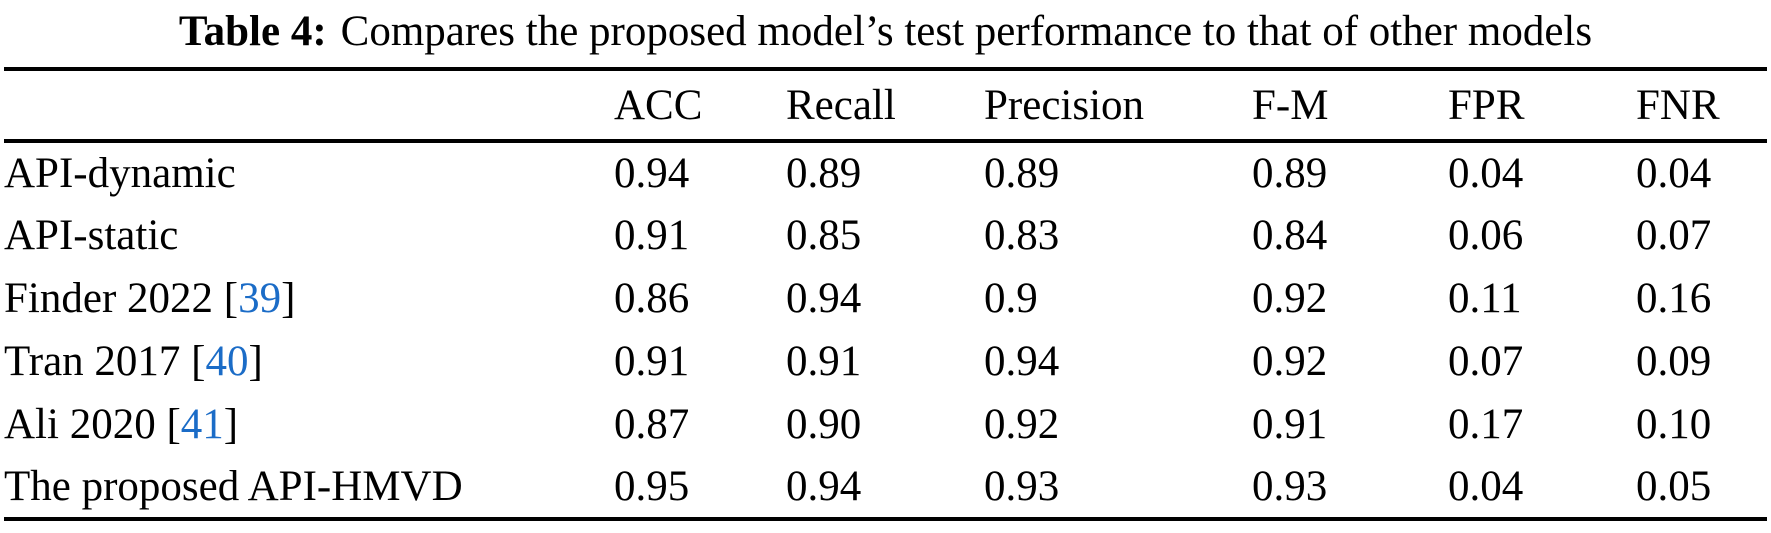 The width and height of the screenshot is (1771, 533). Describe the element at coordinates (885, 298) in the screenshot. I see `table-row: Finder 2022 [39] 0.86 0.94 0.9 0.92 0.11 0.16` at that location.